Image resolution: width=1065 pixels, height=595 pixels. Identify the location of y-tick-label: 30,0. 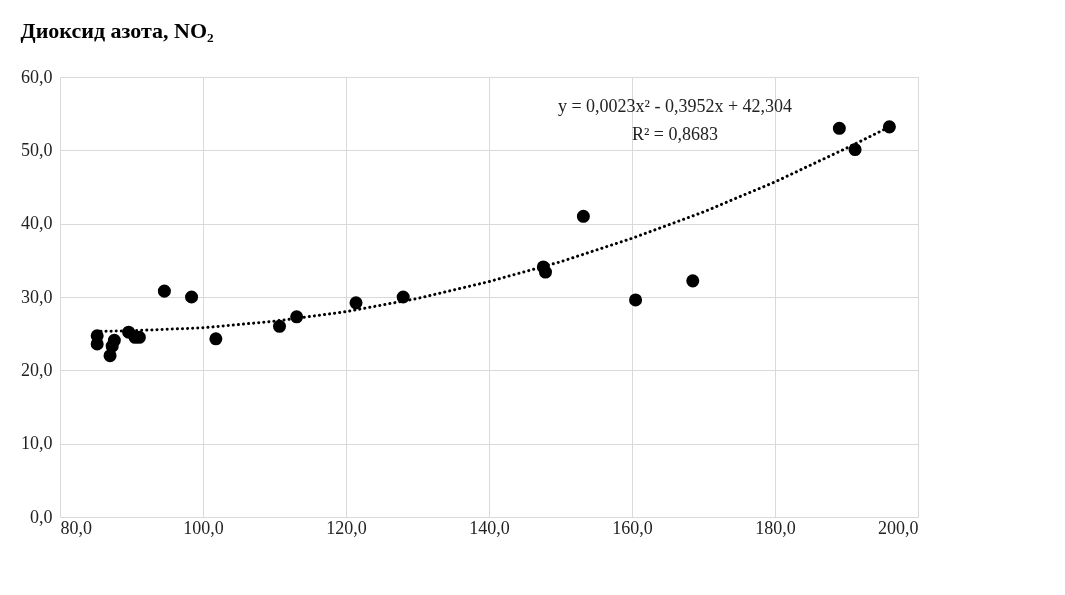
(37, 296).